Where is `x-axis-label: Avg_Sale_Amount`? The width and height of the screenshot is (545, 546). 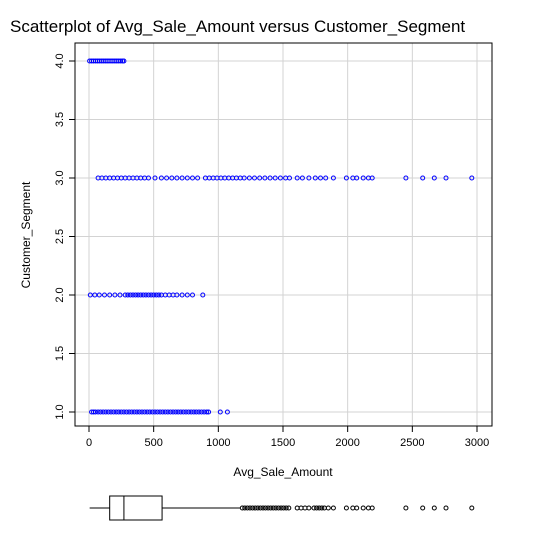 x-axis-label: Avg_Sale_Amount is located at coordinates (283, 472).